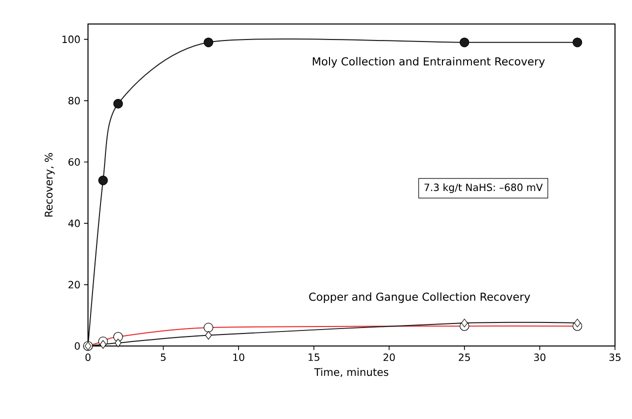 The height and width of the screenshot is (419, 632). What do you see at coordinates (483, 188) in the screenshot?
I see `annotation: 7.3 kg/t NaHS: –680 mV` at bounding box center [483, 188].